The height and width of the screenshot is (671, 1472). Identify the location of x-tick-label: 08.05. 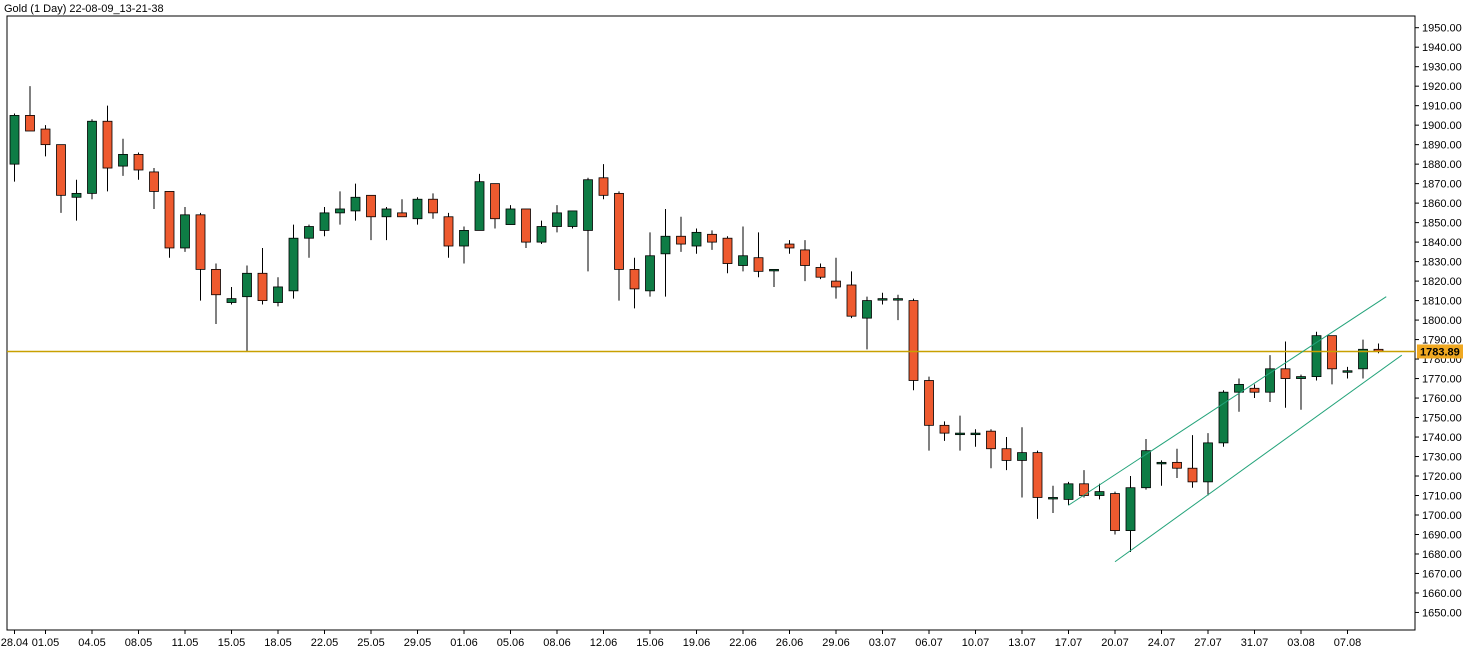
(139, 643).